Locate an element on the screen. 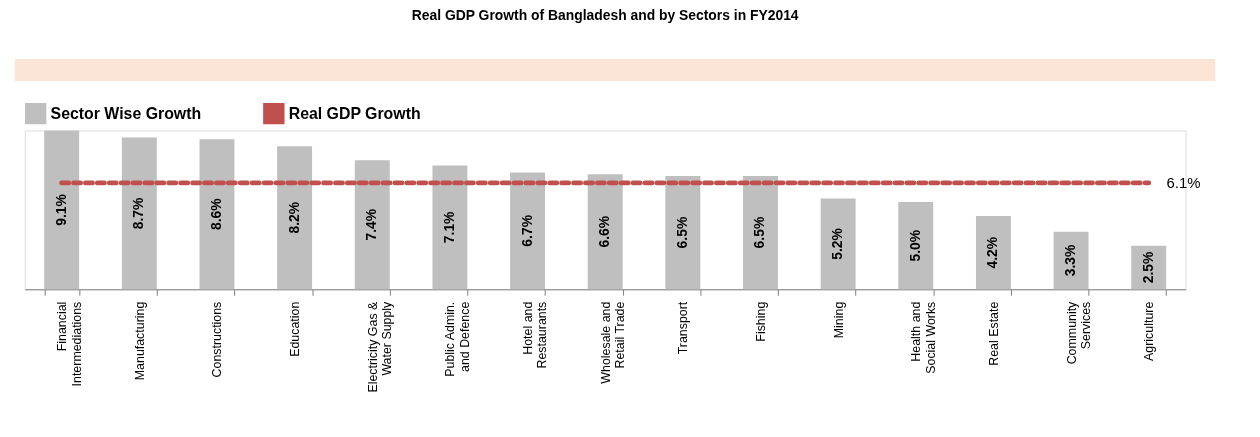  legend-label: Sector Wise Growth is located at coordinates (126, 113).